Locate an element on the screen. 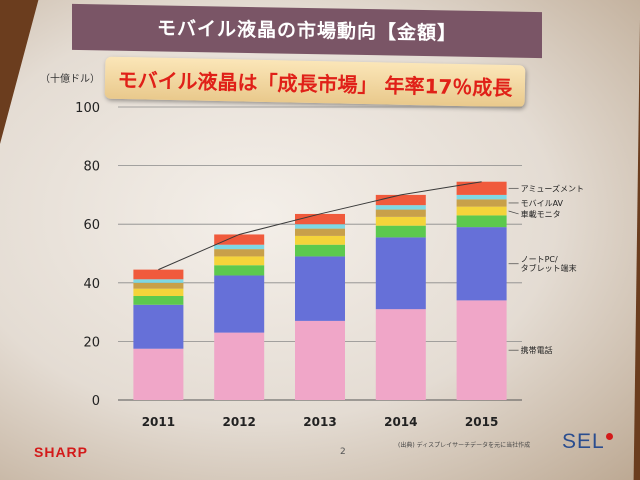 This screenshot has width=640, height=480. legend-label: ノートPC/タブレット端末 is located at coordinates (549, 264).